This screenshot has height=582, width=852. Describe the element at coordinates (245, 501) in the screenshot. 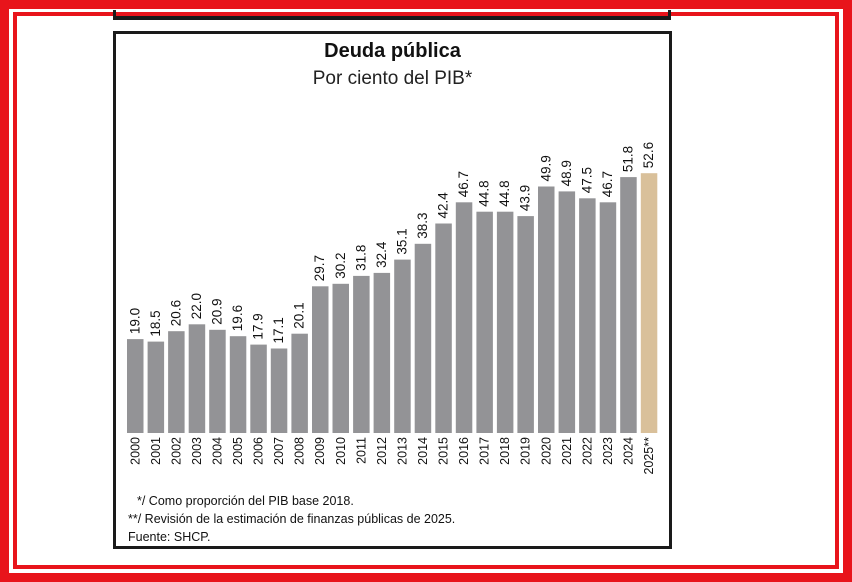

I see `note-1: */ Como proporción del PIB base 2018.` at that location.